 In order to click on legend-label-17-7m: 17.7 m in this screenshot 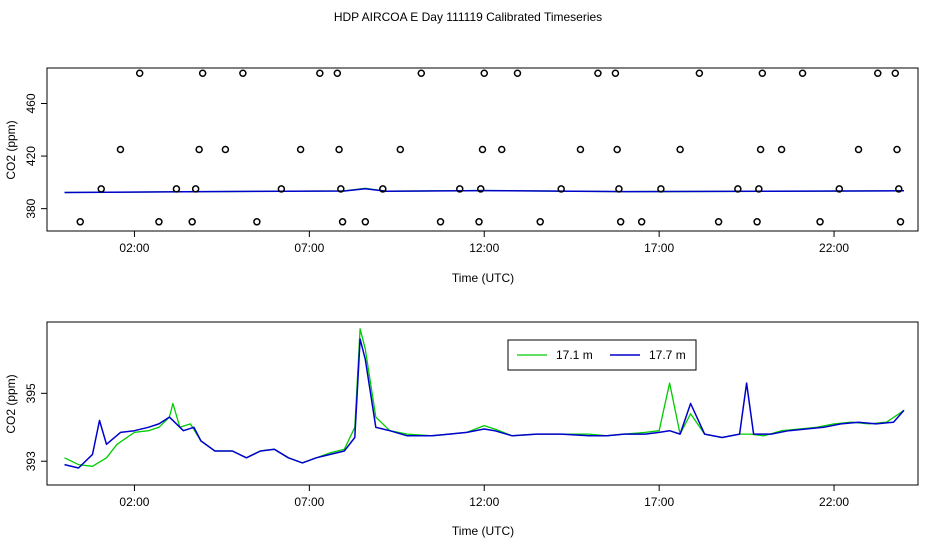, I will do `click(667, 355)`.